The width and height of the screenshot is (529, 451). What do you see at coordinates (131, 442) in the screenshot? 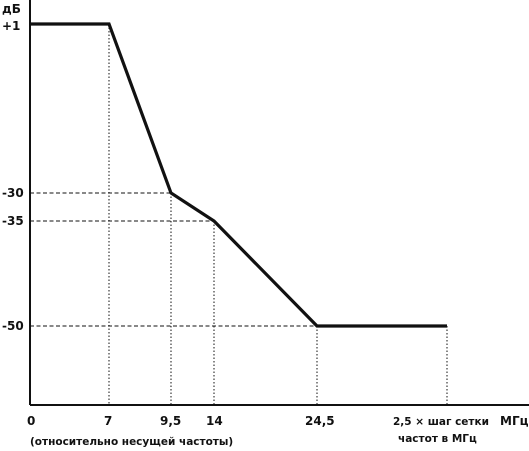
I see `x-note: (относительно несущей частоты)` at bounding box center [131, 442].